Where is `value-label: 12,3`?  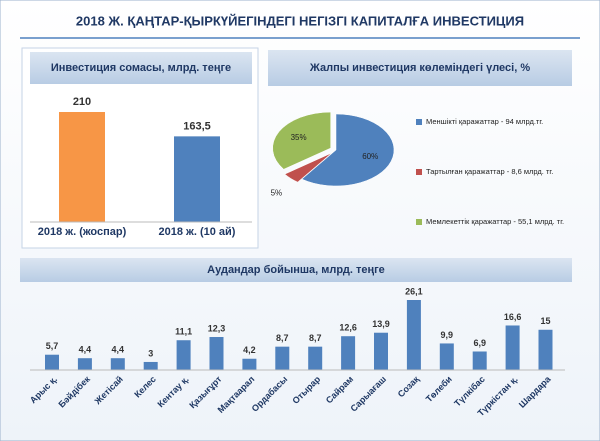
value-label: 12,3 is located at coordinates (217, 328).